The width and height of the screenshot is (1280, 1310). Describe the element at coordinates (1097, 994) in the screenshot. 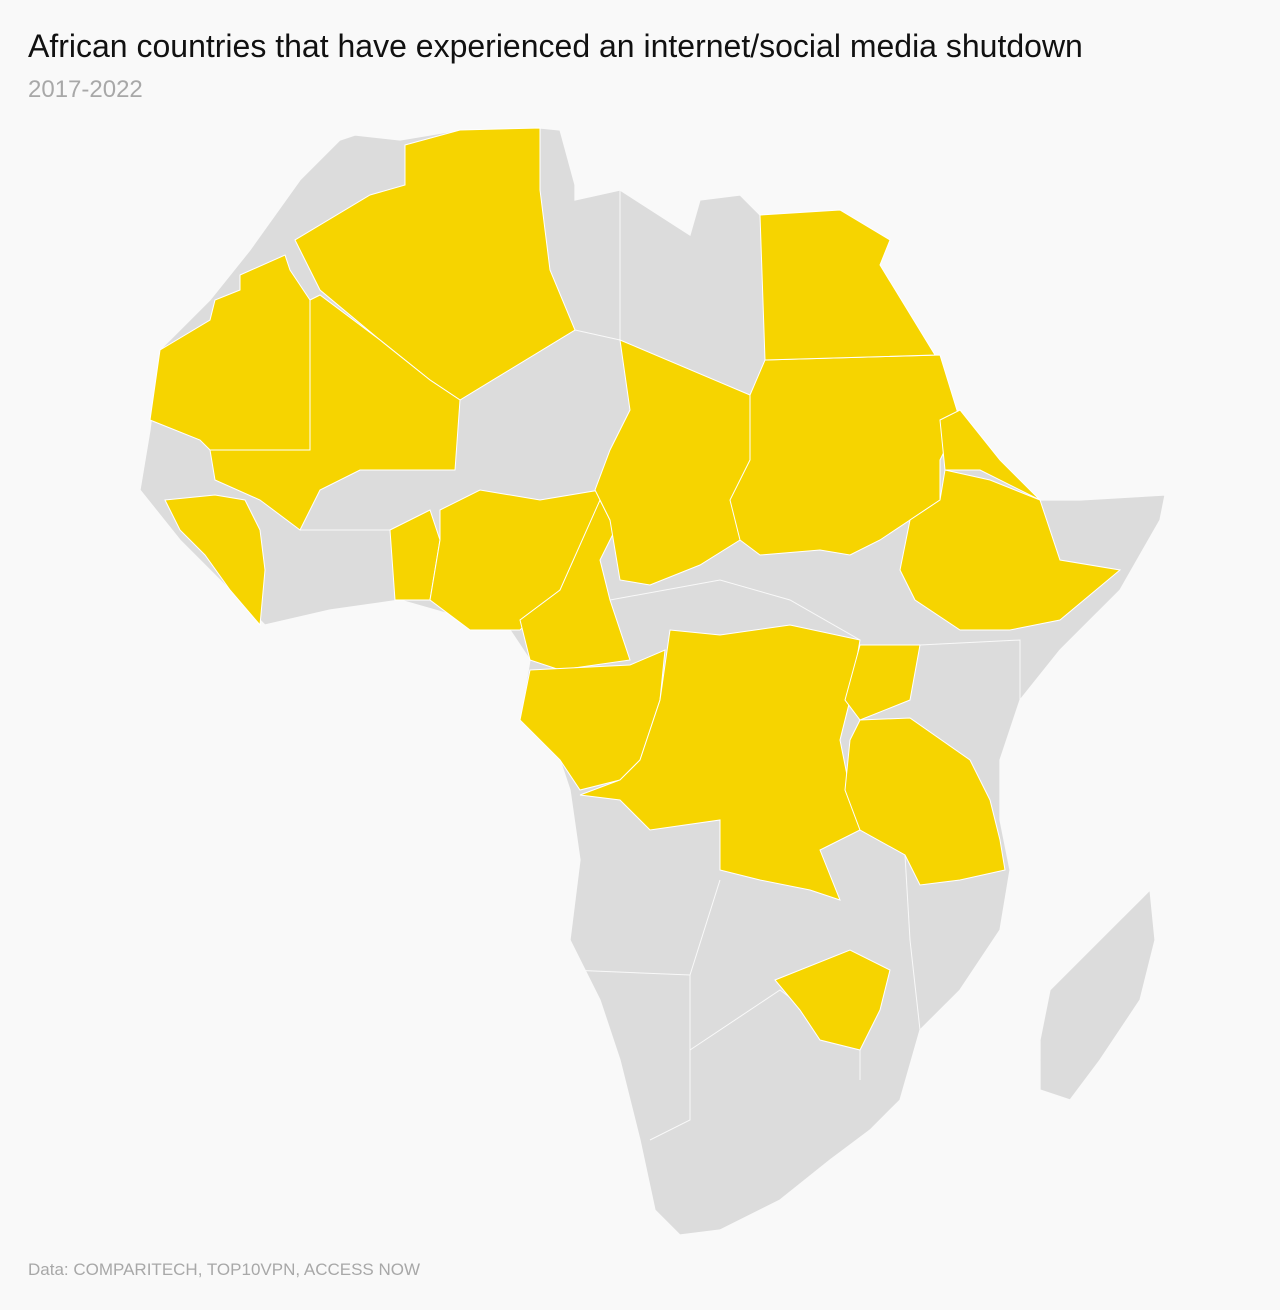

I see `madagascar` at that location.